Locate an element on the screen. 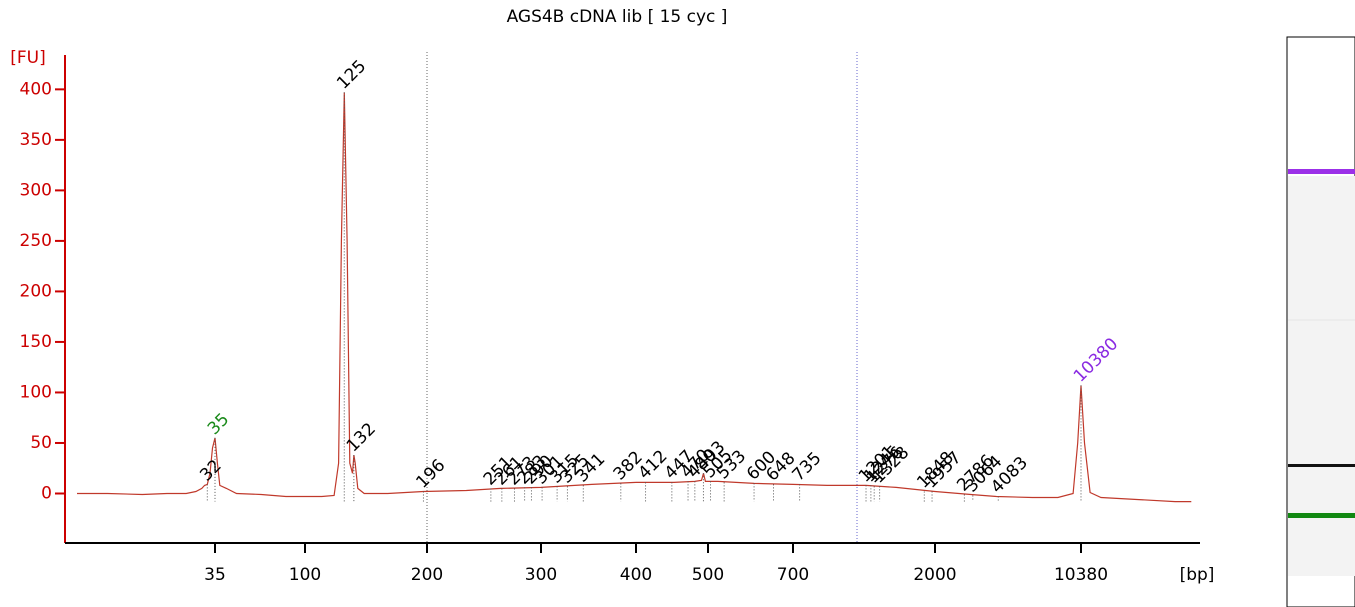 Image resolution: width=1355 pixels, height=607 pixels. y-tick-label: 350 is located at coordinates (36, 140).